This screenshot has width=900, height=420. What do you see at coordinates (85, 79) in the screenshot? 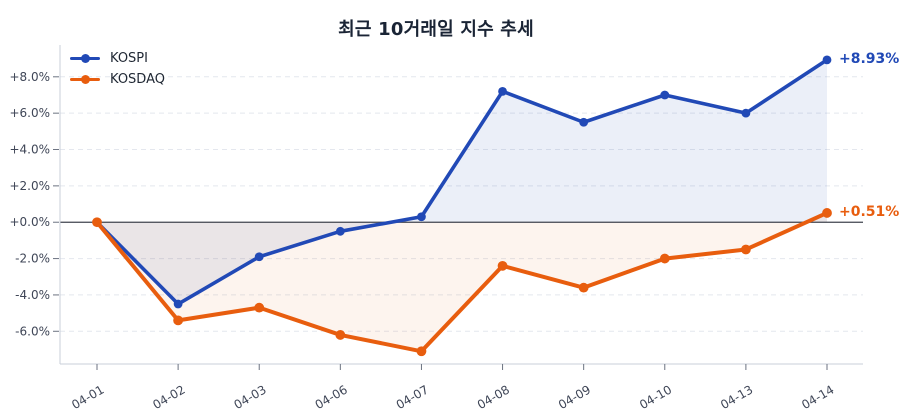
I see `kosdaq-line-marker-icon` at bounding box center [85, 79].